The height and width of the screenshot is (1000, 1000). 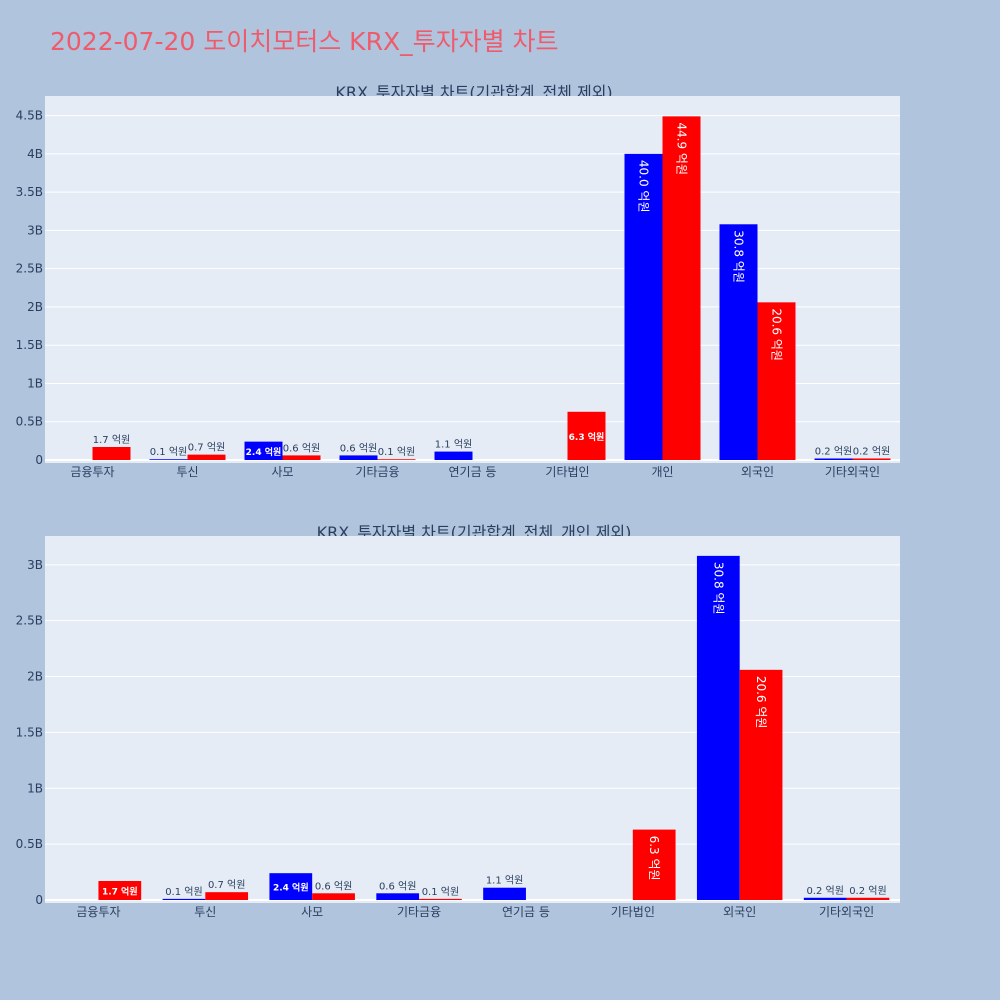 I want to click on data-label: 44.9 억원, so click(x=682, y=148).